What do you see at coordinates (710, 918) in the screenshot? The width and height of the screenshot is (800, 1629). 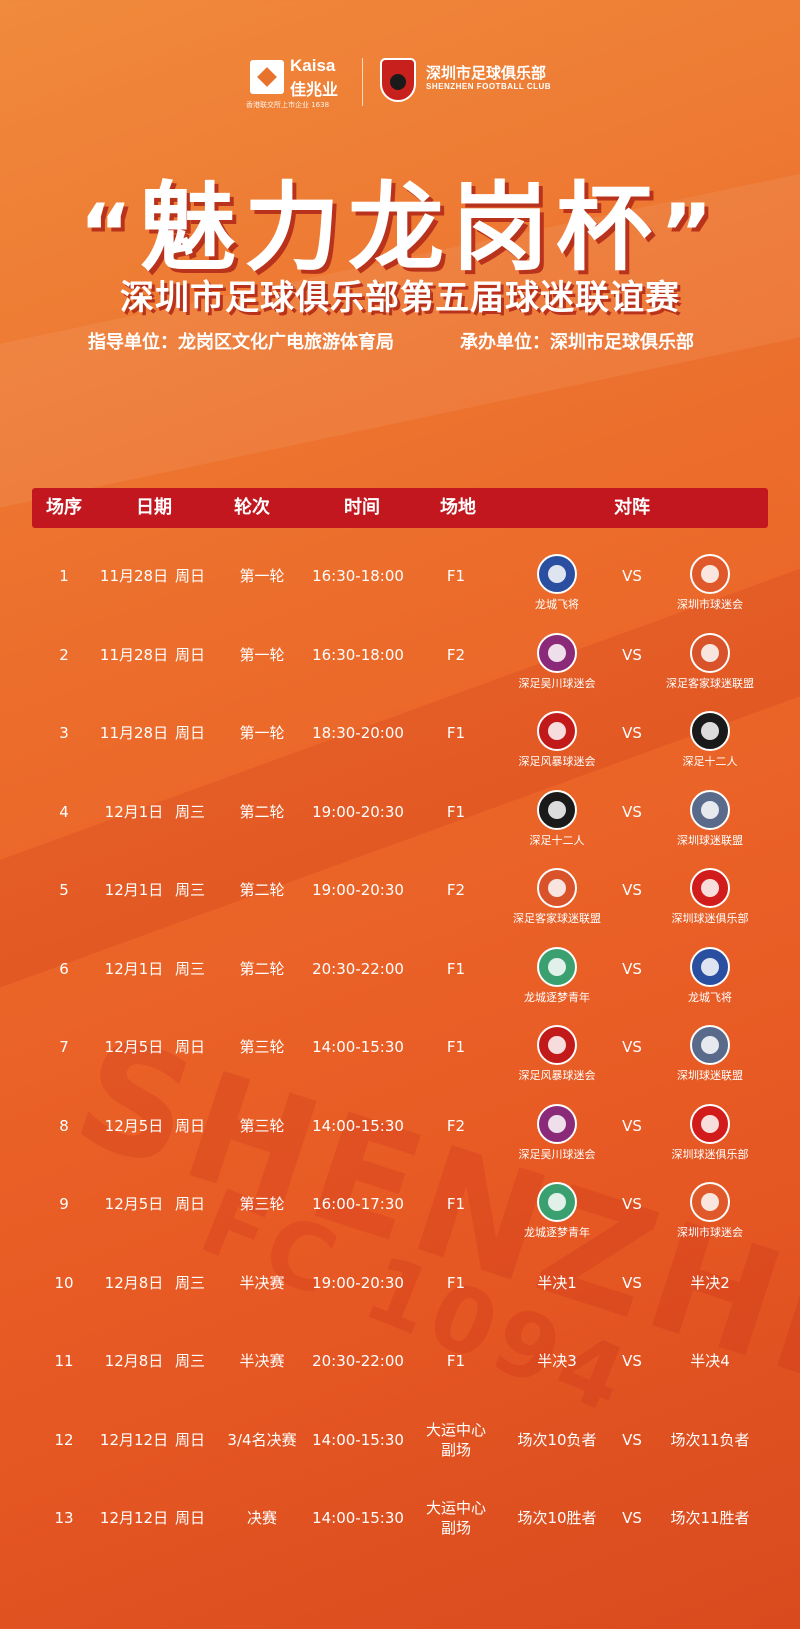 I see `team-name: 深圳球迷俱乐部` at bounding box center [710, 918].